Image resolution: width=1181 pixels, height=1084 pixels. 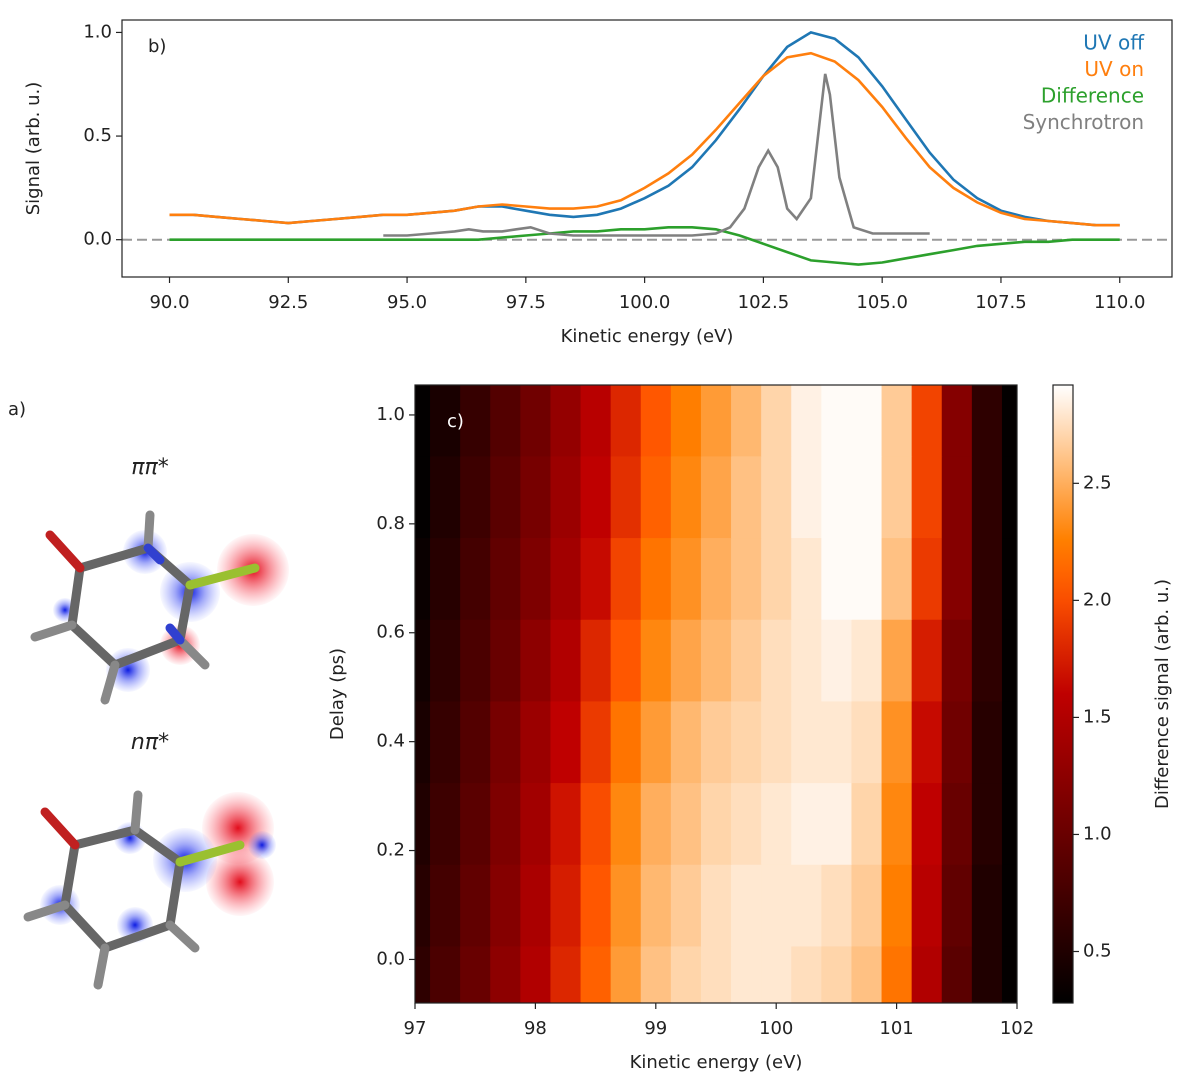 I want to click on x-tick-label: 107.5, so click(x=1001, y=302).